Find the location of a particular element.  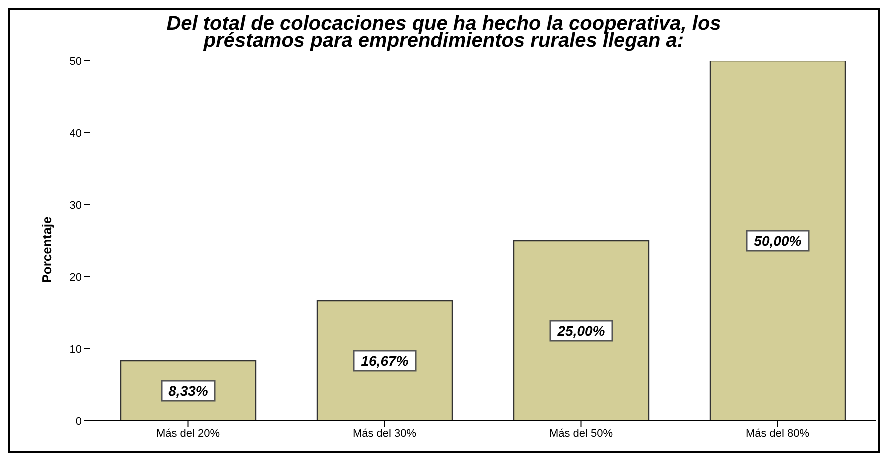

y-tick-label: 20 is located at coordinates (76, 278).